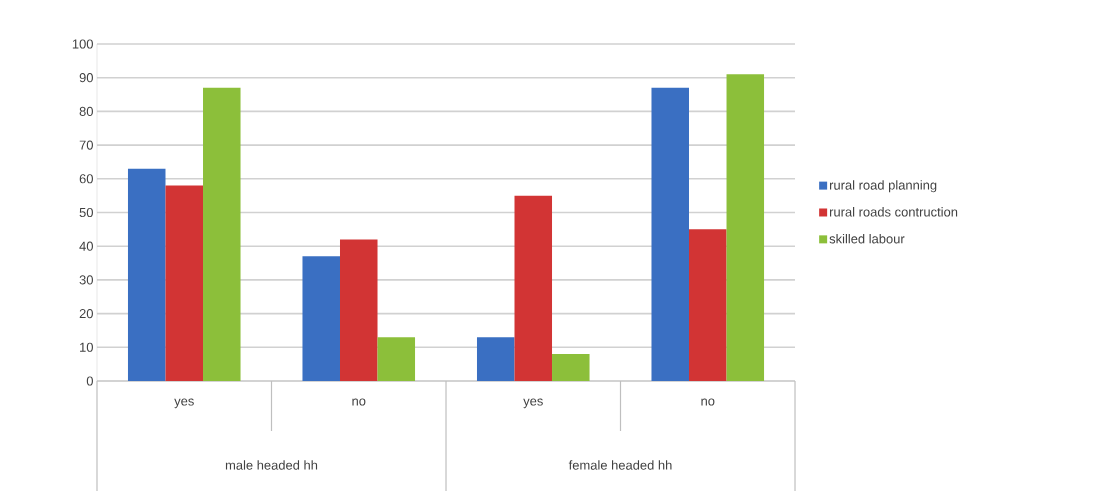  Describe the element at coordinates (86, 347) in the screenshot. I see `y-tick-label: 10` at that location.